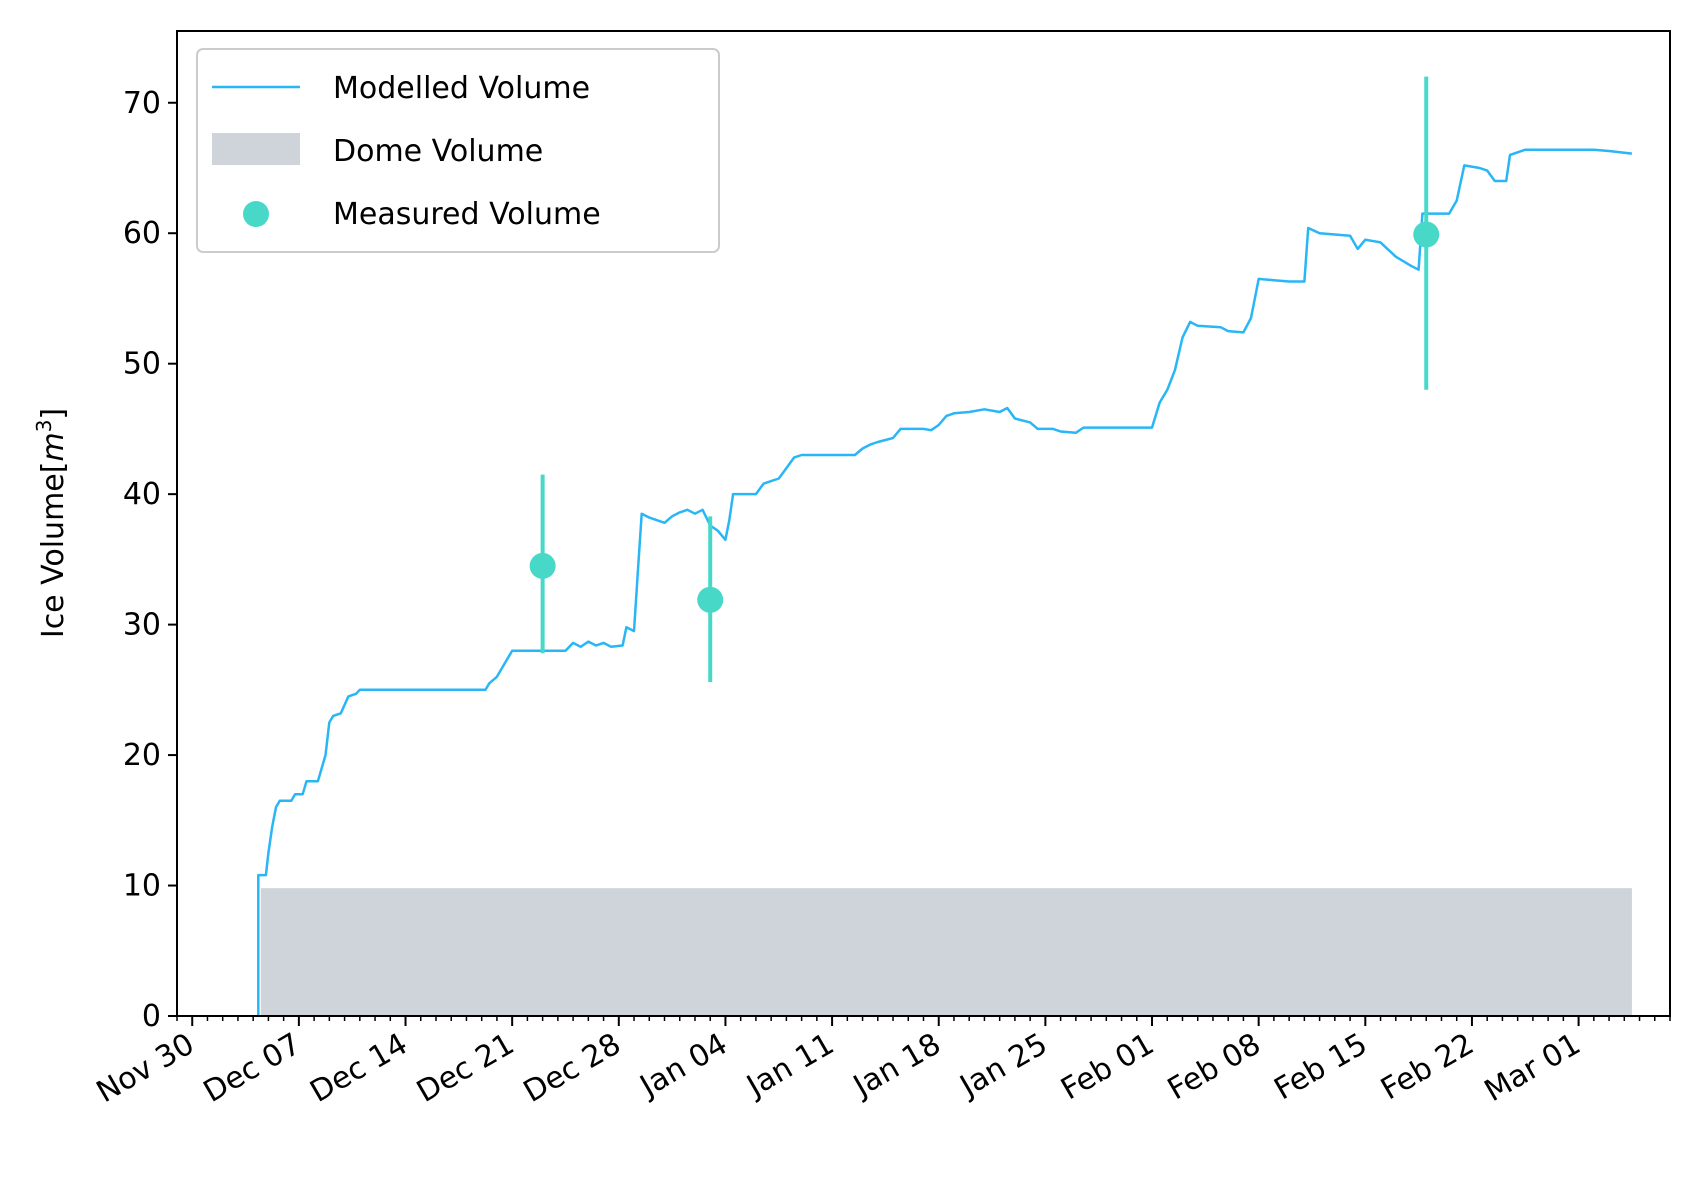 The height and width of the screenshot is (1178, 1693). What do you see at coordinates (142, 233) in the screenshot?
I see `y-tick-label-6: 60` at bounding box center [142, 233].